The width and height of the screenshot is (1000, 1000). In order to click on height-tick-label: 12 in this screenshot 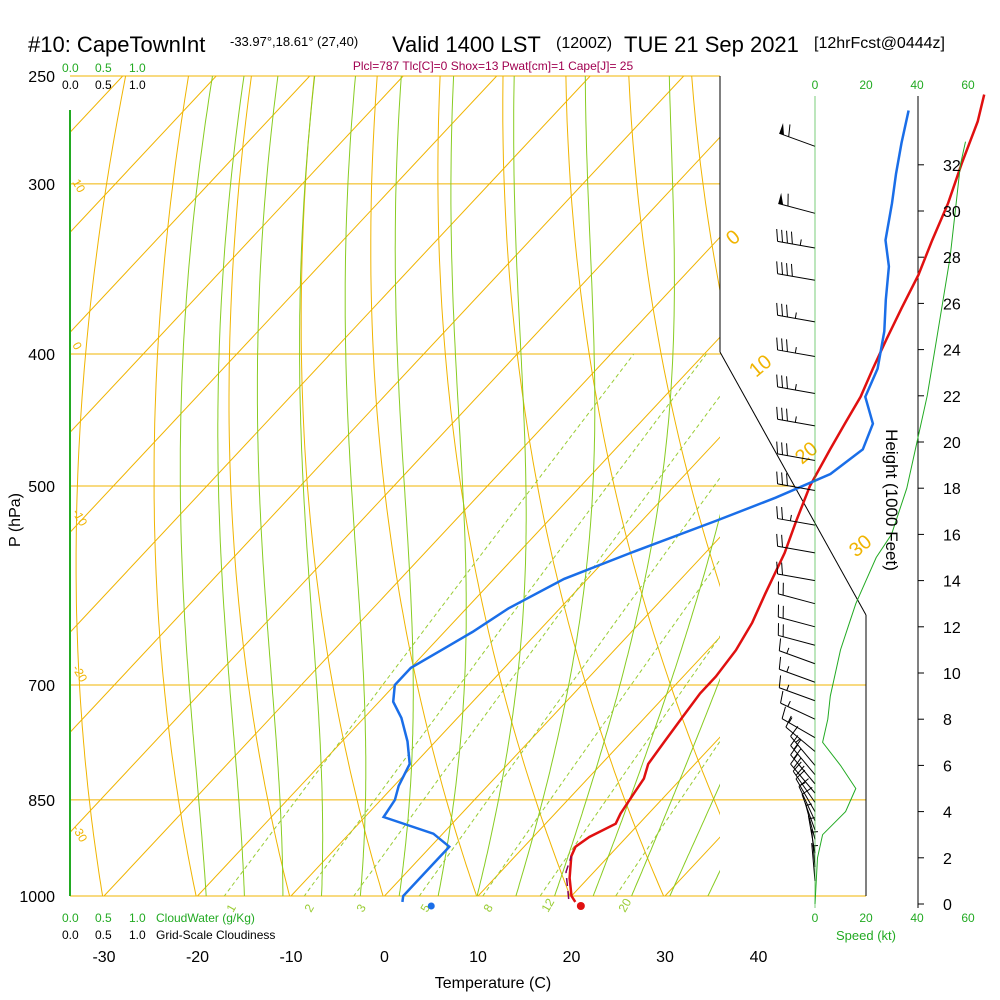, I will do `click(952, 628)`.